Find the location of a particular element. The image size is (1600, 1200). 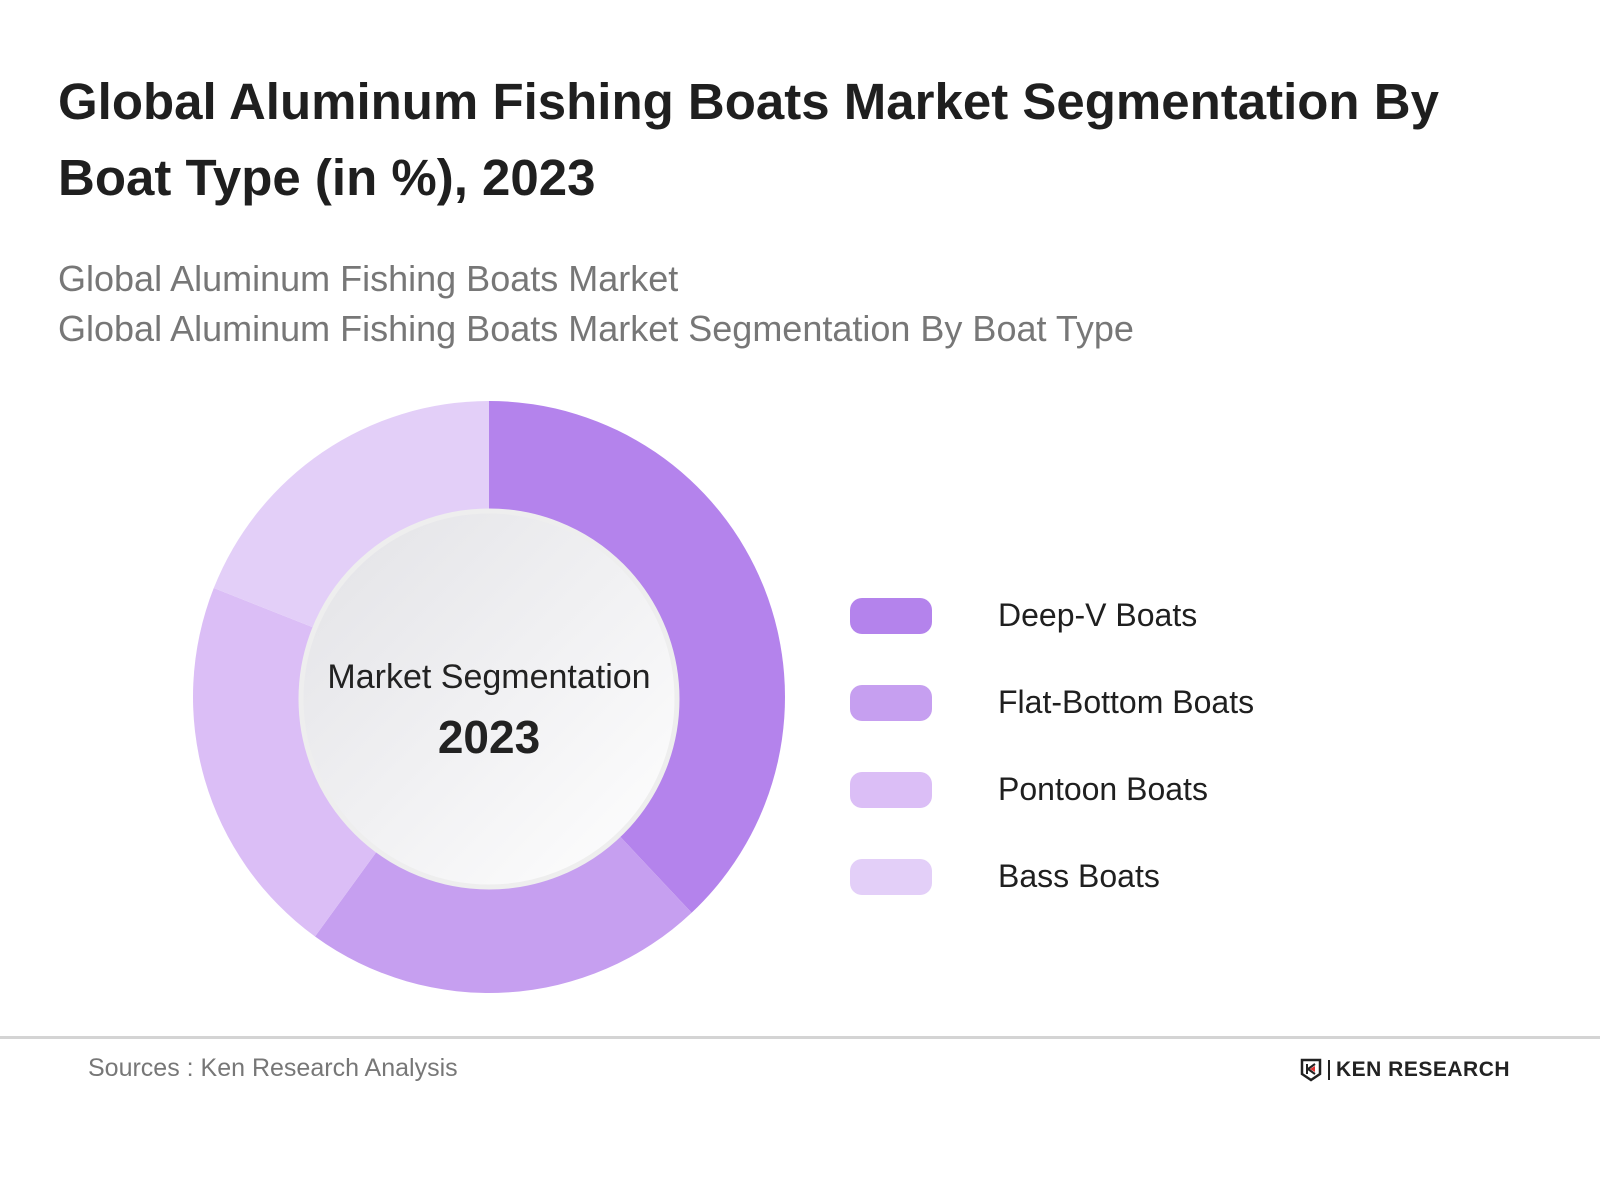

ken-research-logo: KEN RESEARCH is located at coordinates (1405, 1070).